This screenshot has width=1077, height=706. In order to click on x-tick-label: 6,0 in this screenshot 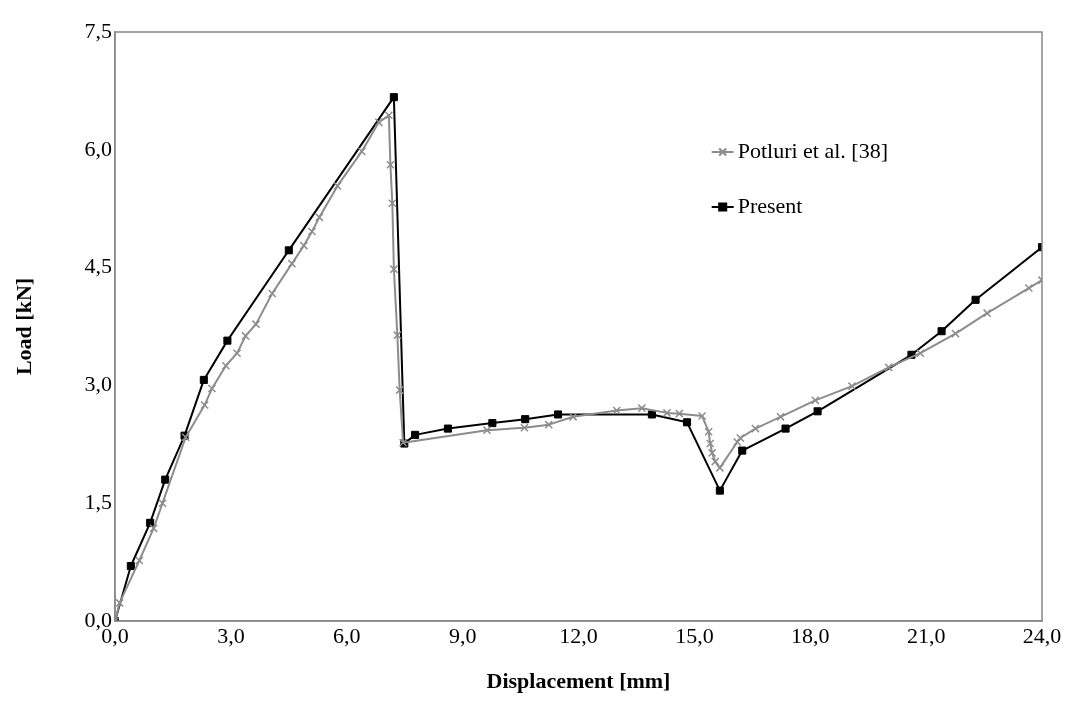, I will do `click(347, 635)`.